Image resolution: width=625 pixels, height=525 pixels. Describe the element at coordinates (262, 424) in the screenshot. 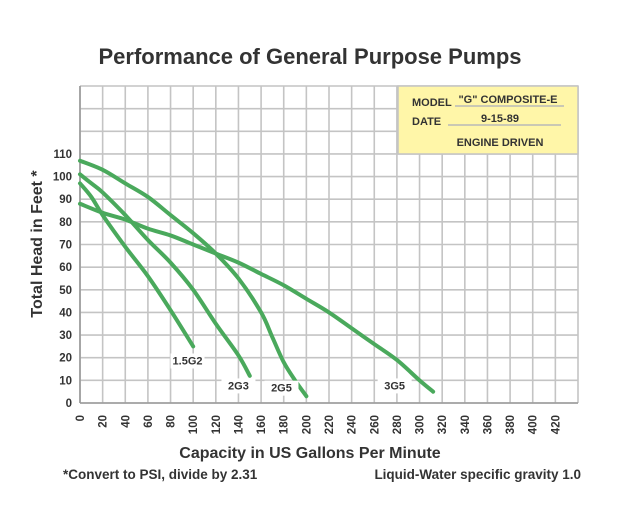

I see `x-tick-label: 160` at that location.